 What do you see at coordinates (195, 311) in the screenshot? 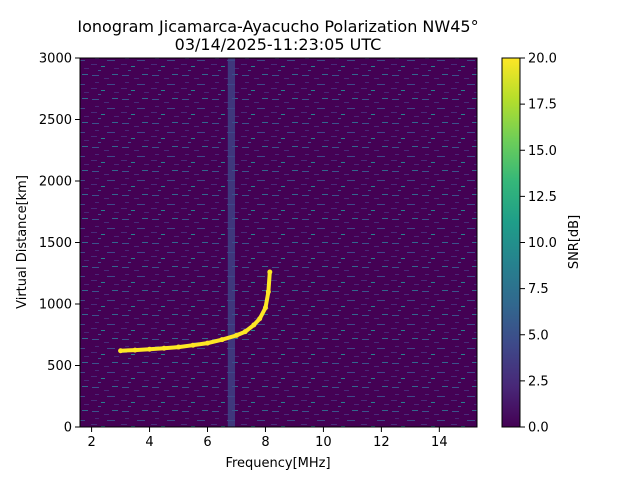
I see `ionogram-trace` at bounding box center [195, 311].